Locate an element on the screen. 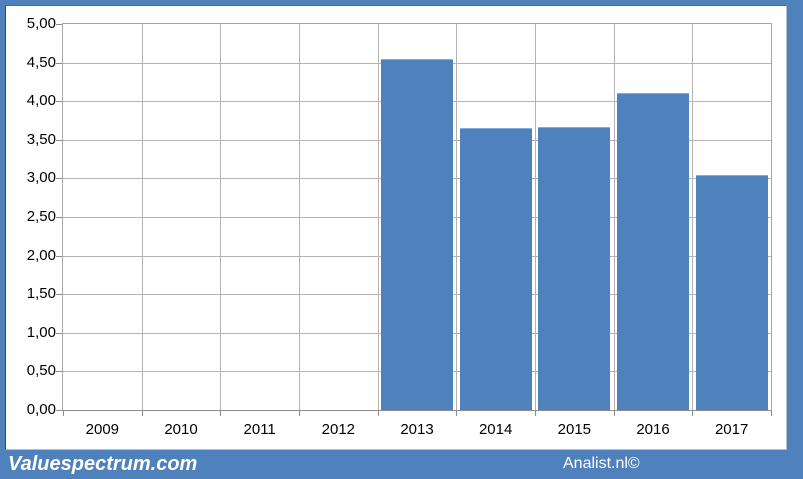 This screenshot has height=479, width=803. bar-2017 is located at coordinates (731, 292).